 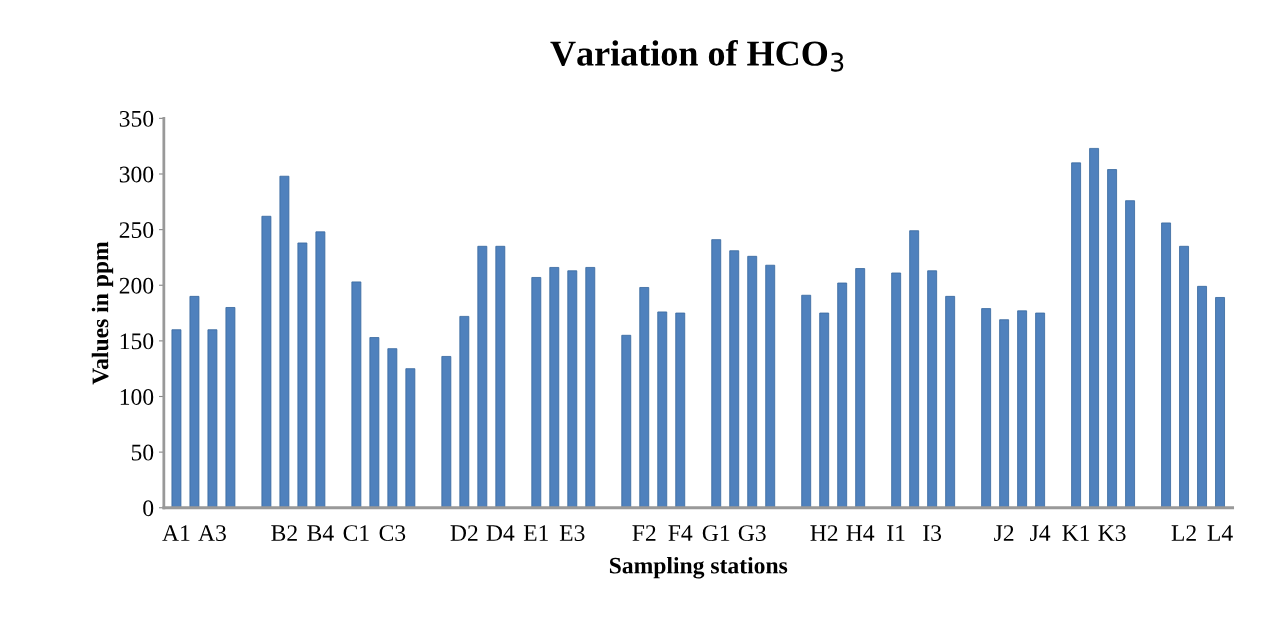 What do you see at coordinates (644, 533) in the screenshot?
I see `x-tick-label: F2` at bounding box center [644, 533].